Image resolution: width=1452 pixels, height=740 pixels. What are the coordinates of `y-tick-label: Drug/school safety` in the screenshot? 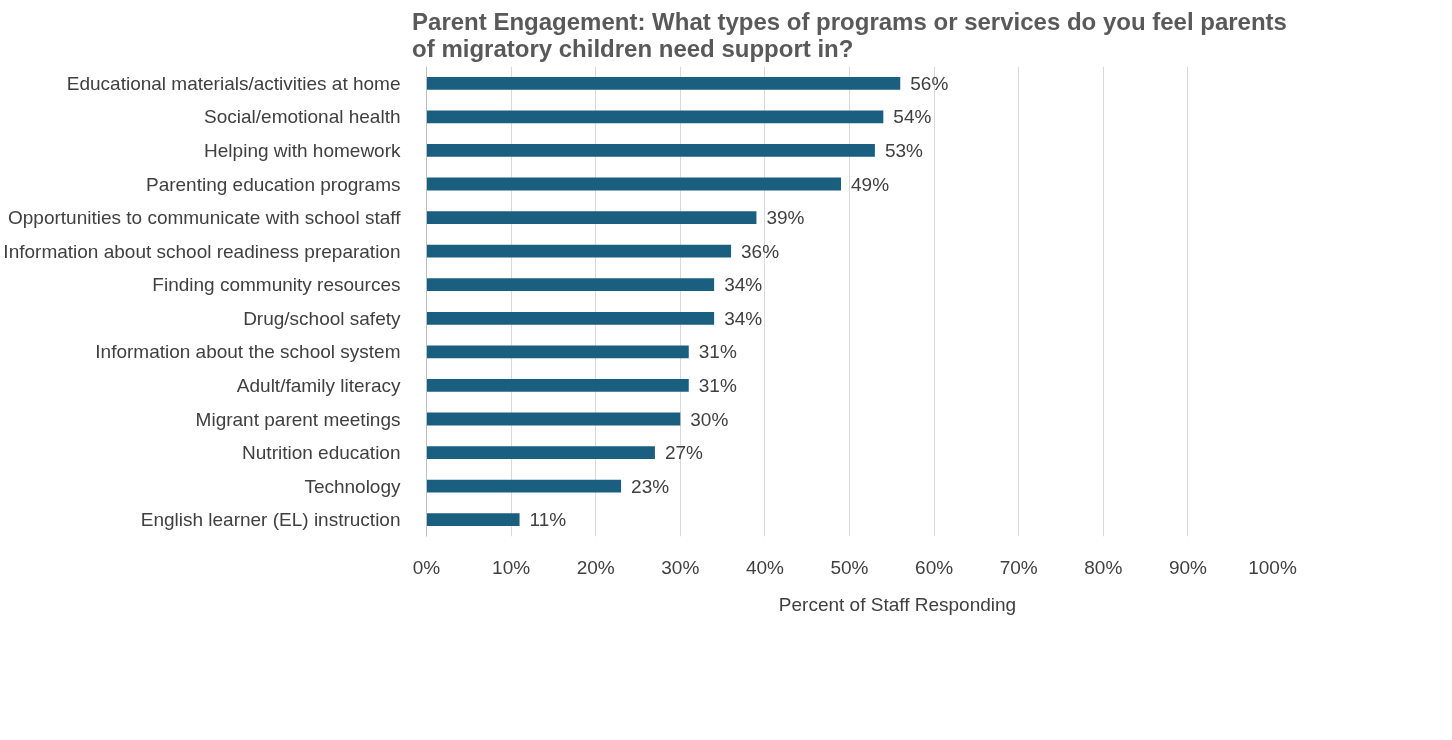 It's located at (322, 318).